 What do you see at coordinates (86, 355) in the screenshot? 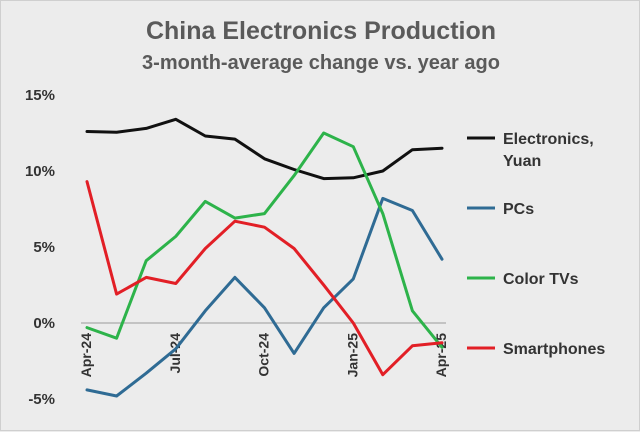
I see `x-tick-label: Apr-24` at bounding box center [86, 355].